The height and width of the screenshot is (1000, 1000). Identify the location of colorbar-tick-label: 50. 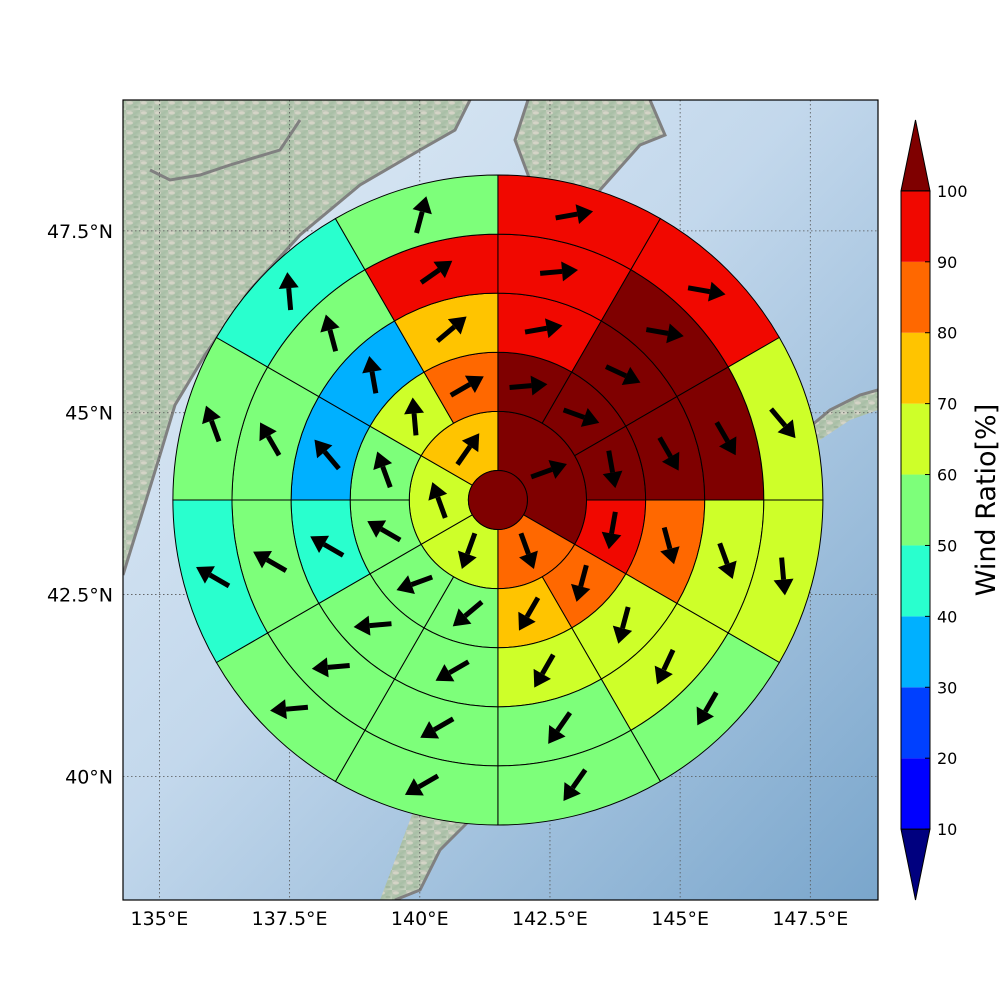
(947, 545).